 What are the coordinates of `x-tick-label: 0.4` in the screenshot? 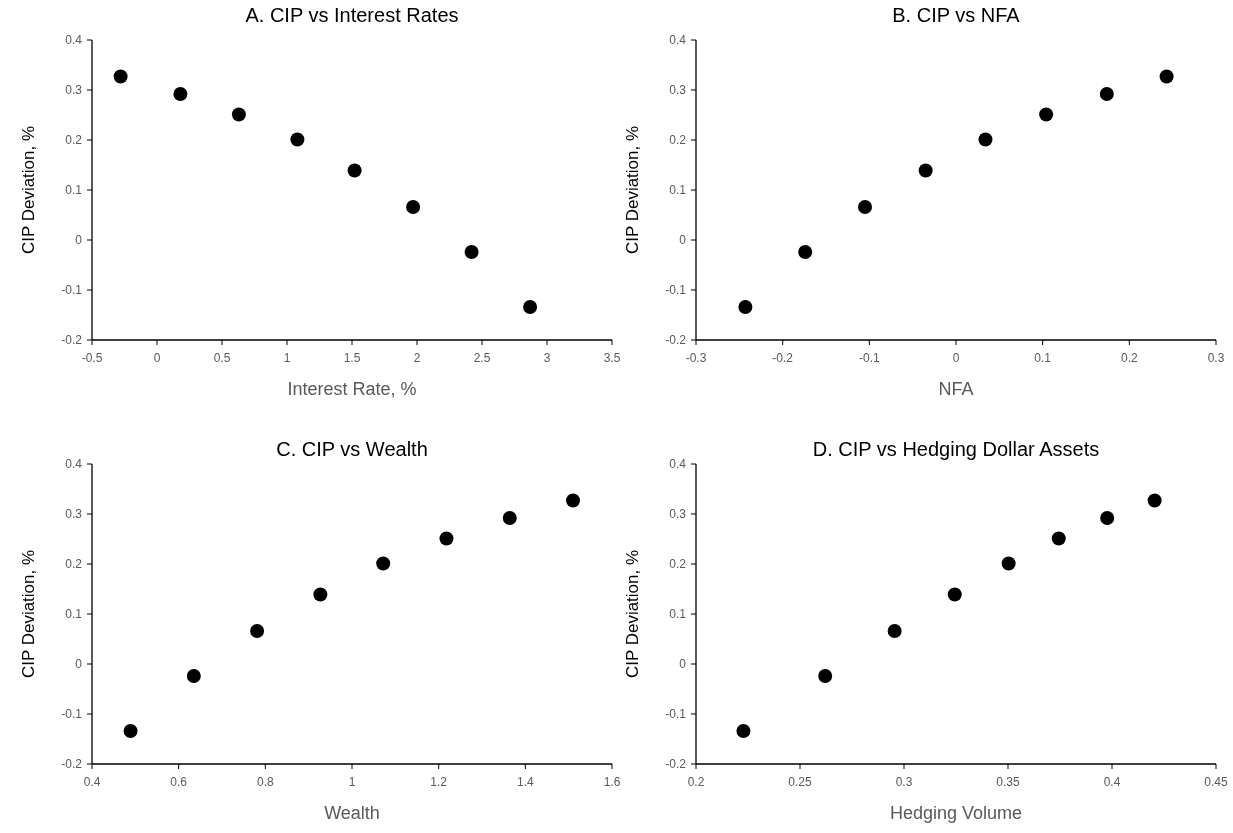 It's located at (1112, 782).